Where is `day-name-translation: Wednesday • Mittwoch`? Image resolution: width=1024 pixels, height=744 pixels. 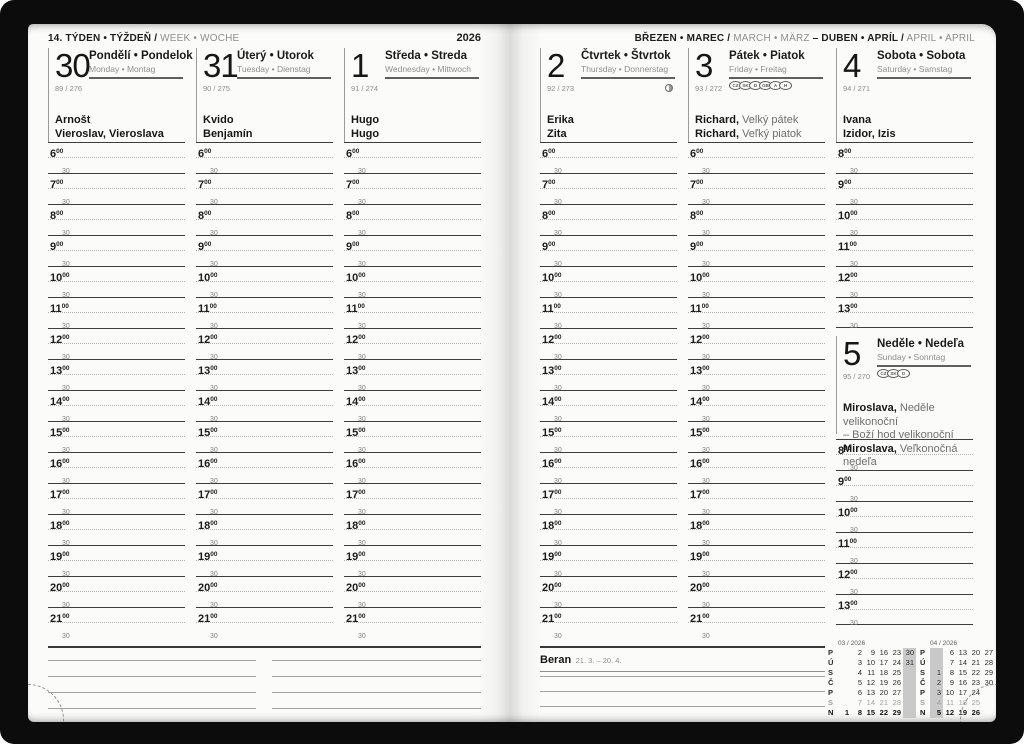
day-name-translation: Wednesday • Mittwoch is located at coordinates (428, 69).